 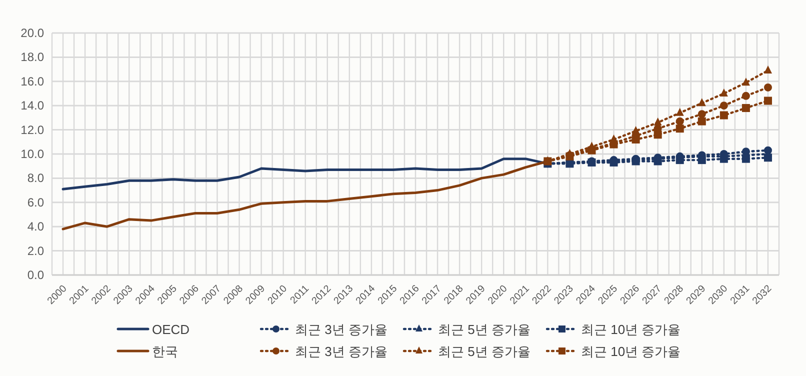 What do you see at coordinates (32, 57) in the screenshot?
I see `y-tick-label: 18.0` at bounding box center [32, 57].